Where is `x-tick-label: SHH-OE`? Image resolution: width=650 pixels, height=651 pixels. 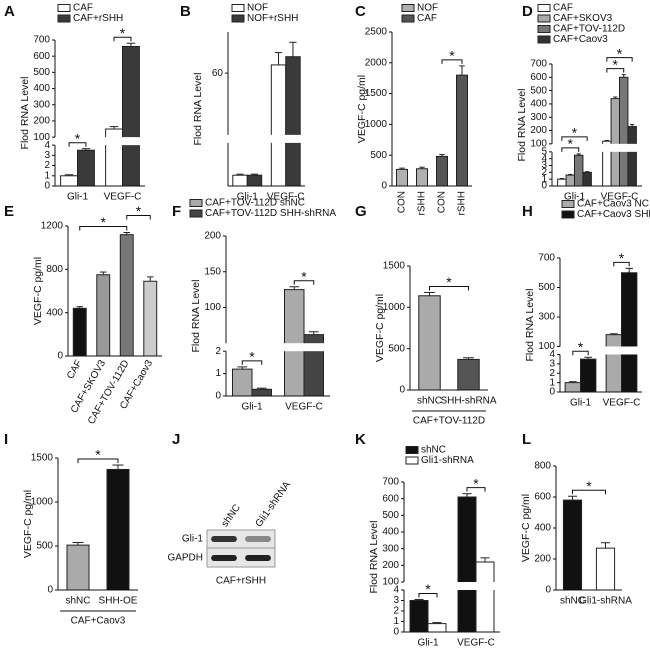
x-tick-label: SHH-OE is located at coordinates (118, 601).